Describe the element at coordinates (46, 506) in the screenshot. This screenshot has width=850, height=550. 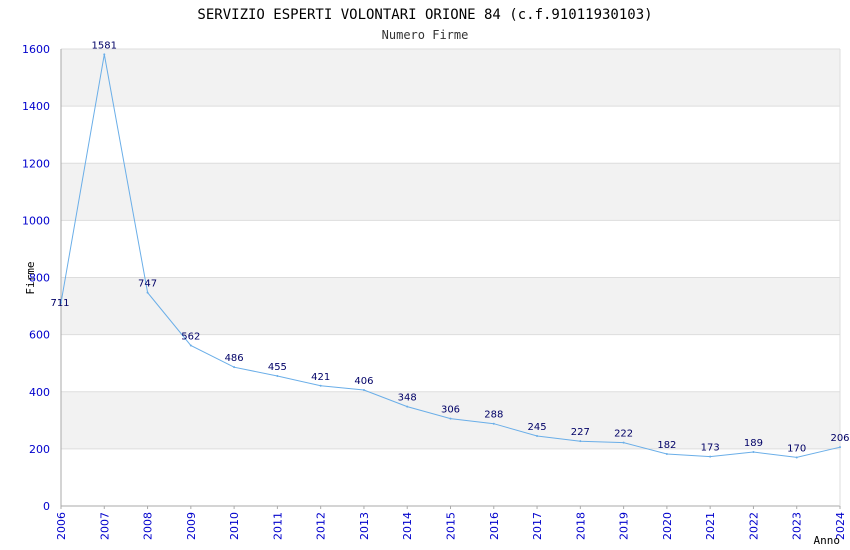
I see `y-tick-label: 0` at that location.